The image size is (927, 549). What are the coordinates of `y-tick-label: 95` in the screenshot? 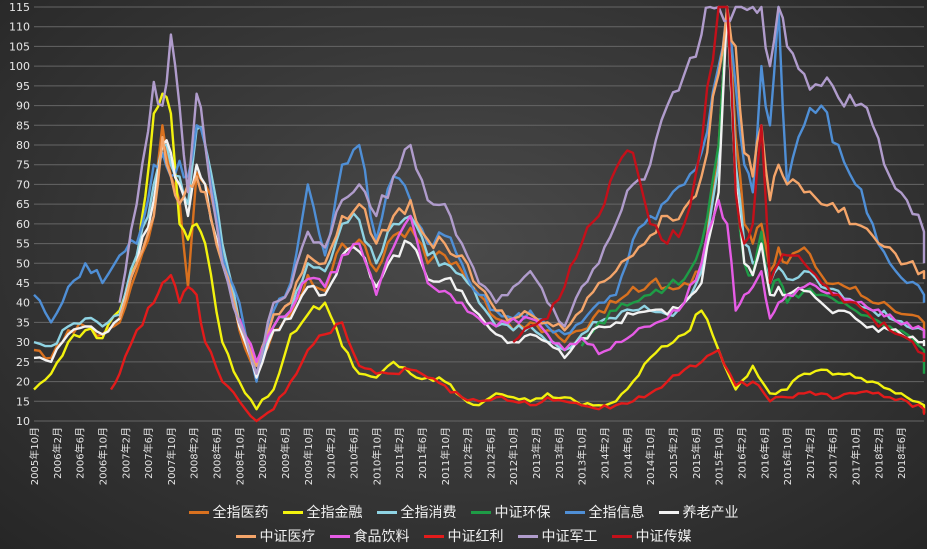 It's located at (23, 86).